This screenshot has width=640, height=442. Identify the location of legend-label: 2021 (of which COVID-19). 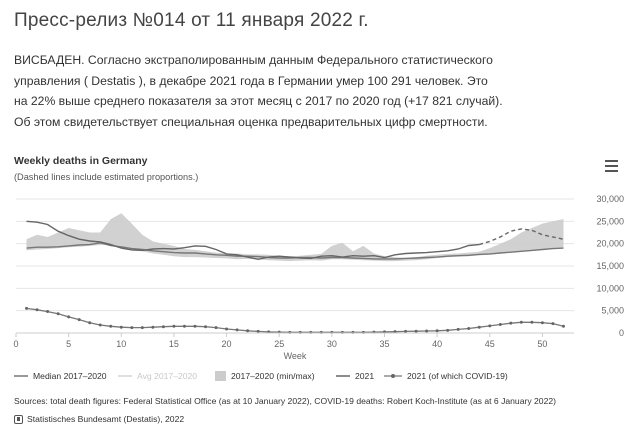
(457, 376).